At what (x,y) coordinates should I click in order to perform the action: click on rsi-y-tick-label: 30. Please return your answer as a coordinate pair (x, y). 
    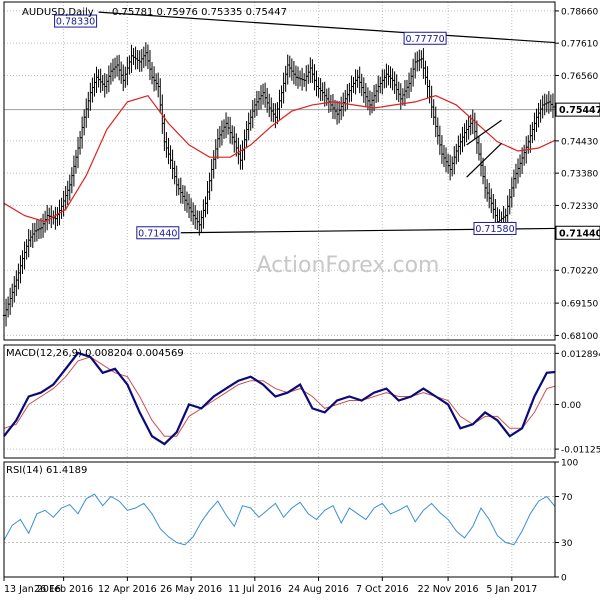
    Looking at the image, I should click on (567, 544).